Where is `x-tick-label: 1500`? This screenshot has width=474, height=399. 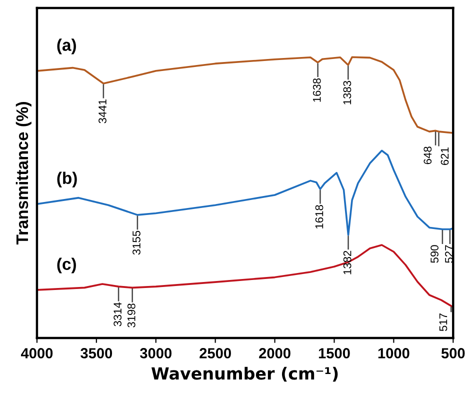 x-tick-label: 1500 is located at coordinates (334, 353).